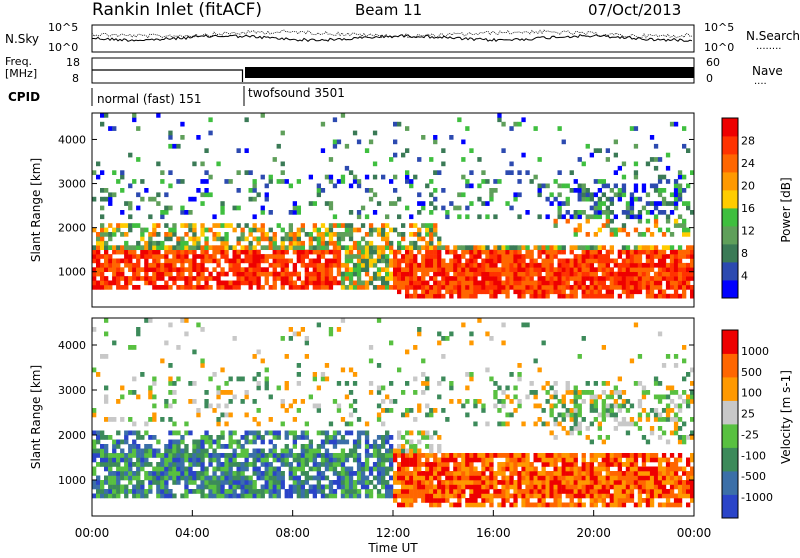 The width and height of the screenshot is (800, 558). Describe the element at coordinates (748, 414) in the screenshot. I see `colorbar-tick-label: 25` at that location.